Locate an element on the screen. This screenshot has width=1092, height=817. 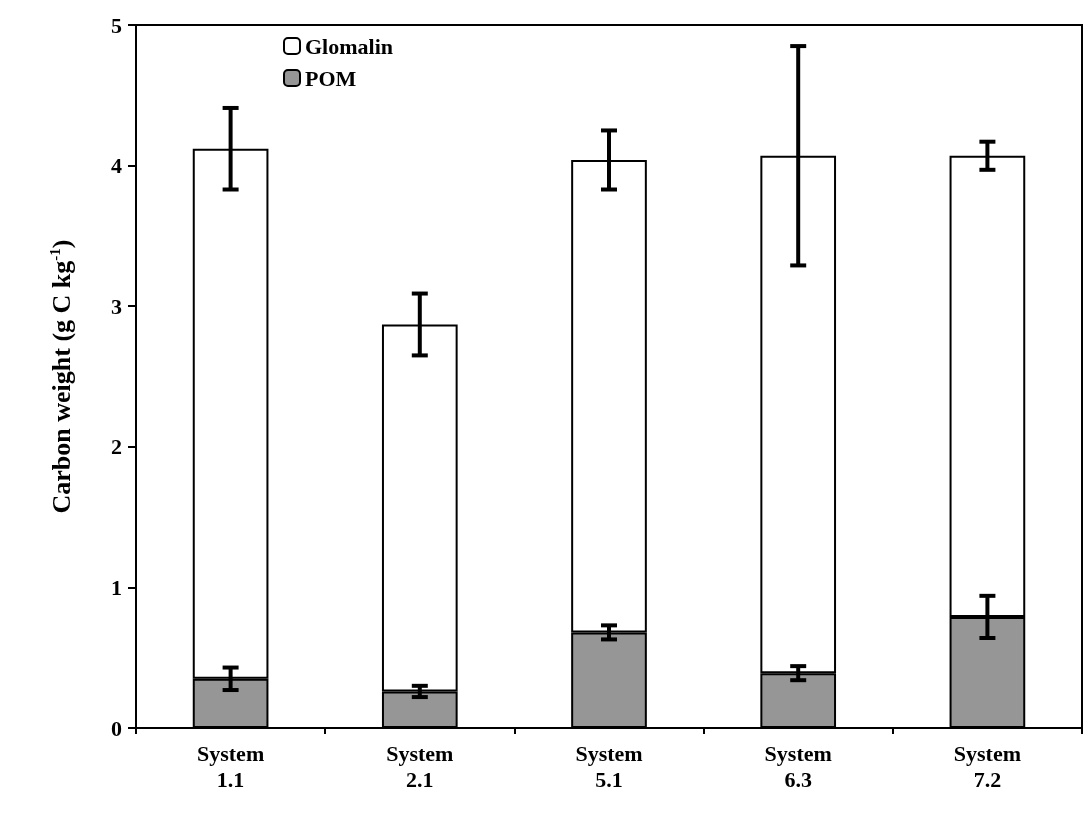
y-tick-label: 5 is located at coordinates (116, 25).